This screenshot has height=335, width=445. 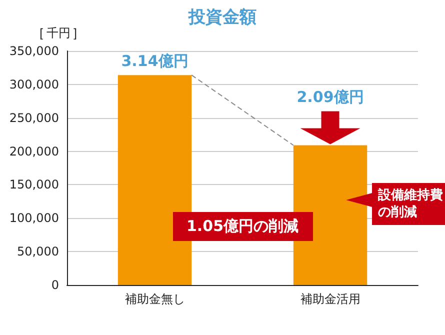 What do you see at coordinates (330, 299) in the screenshot?
I see `x-tick-label: 補助金活用` at bounding box center [330, 299].